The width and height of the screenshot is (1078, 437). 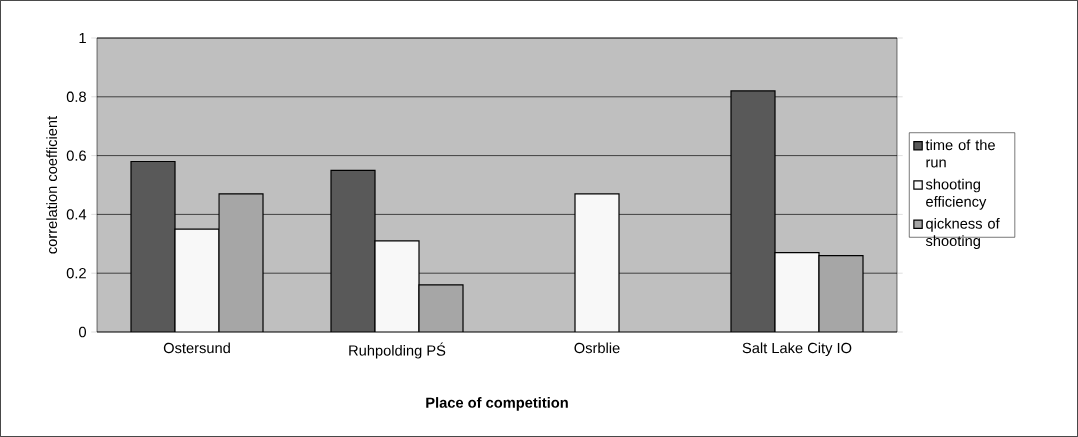 I want to click on x-tick-label: Salt Lake City IO, so click(x=797, y=349).